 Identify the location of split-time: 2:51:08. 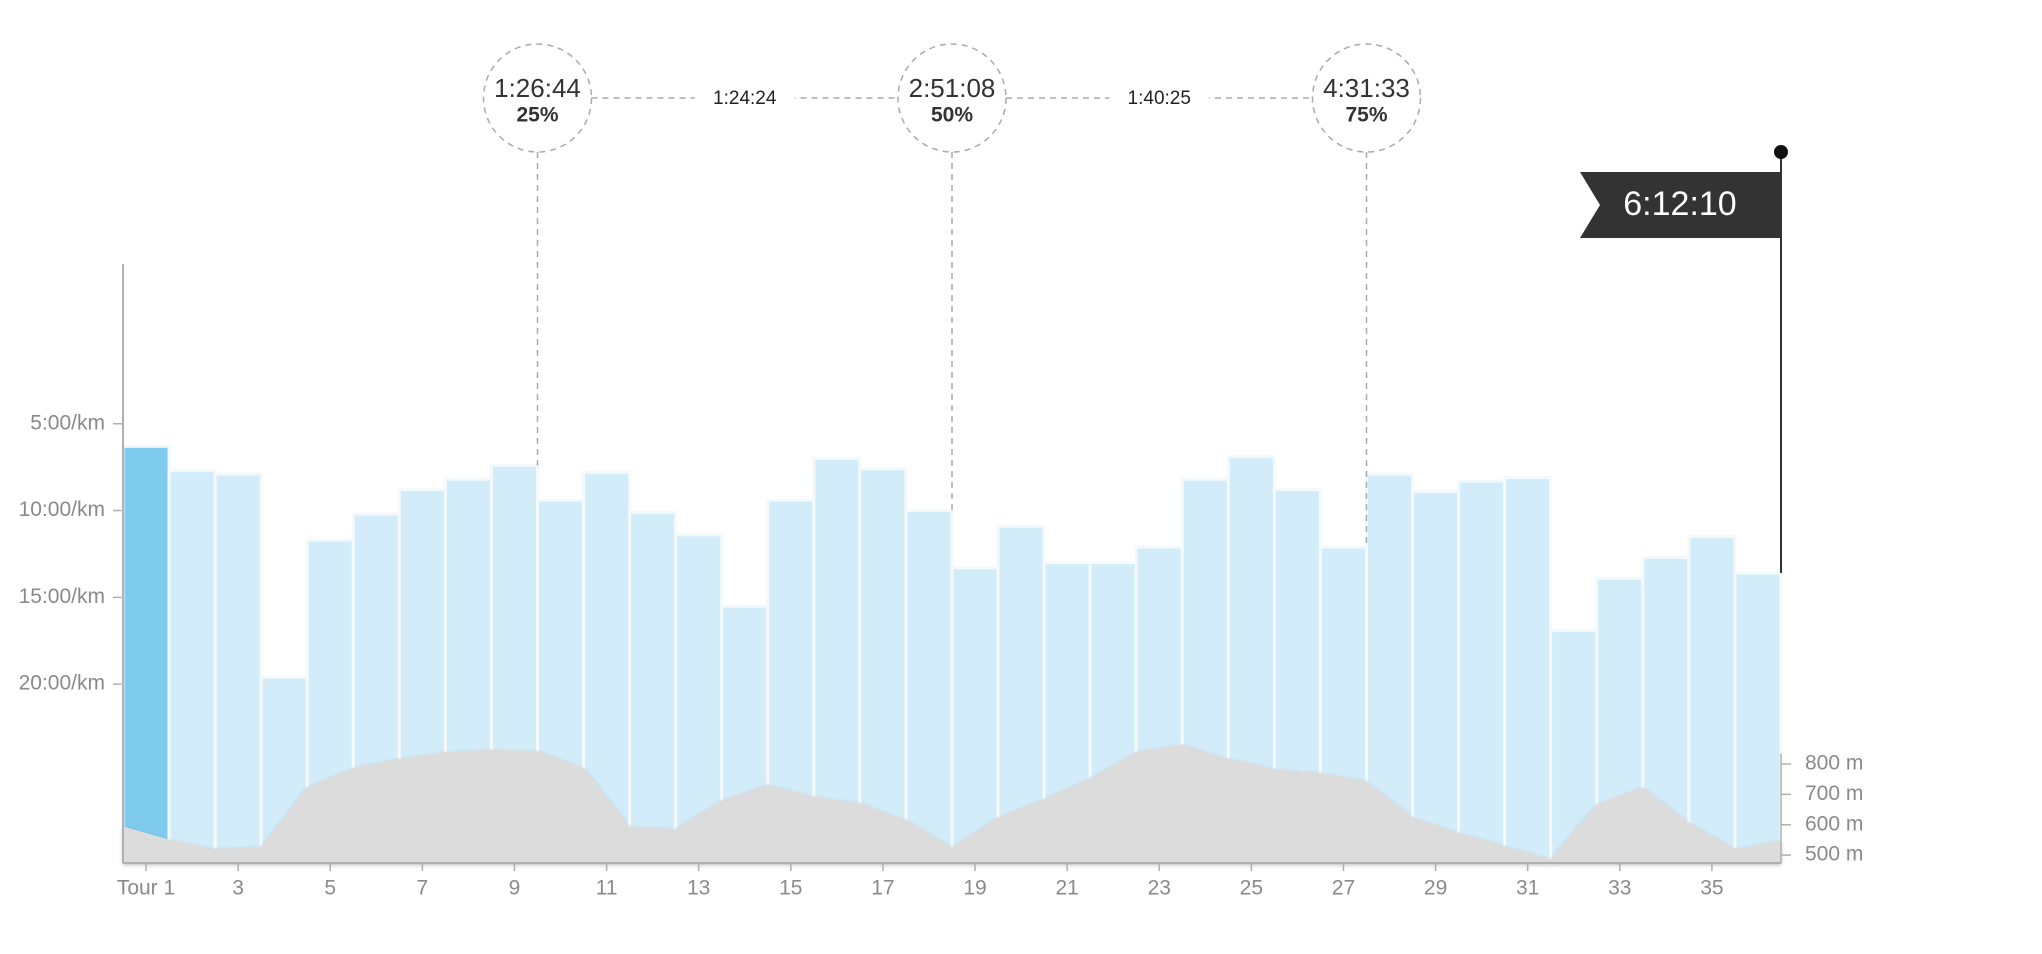
(952, 88).